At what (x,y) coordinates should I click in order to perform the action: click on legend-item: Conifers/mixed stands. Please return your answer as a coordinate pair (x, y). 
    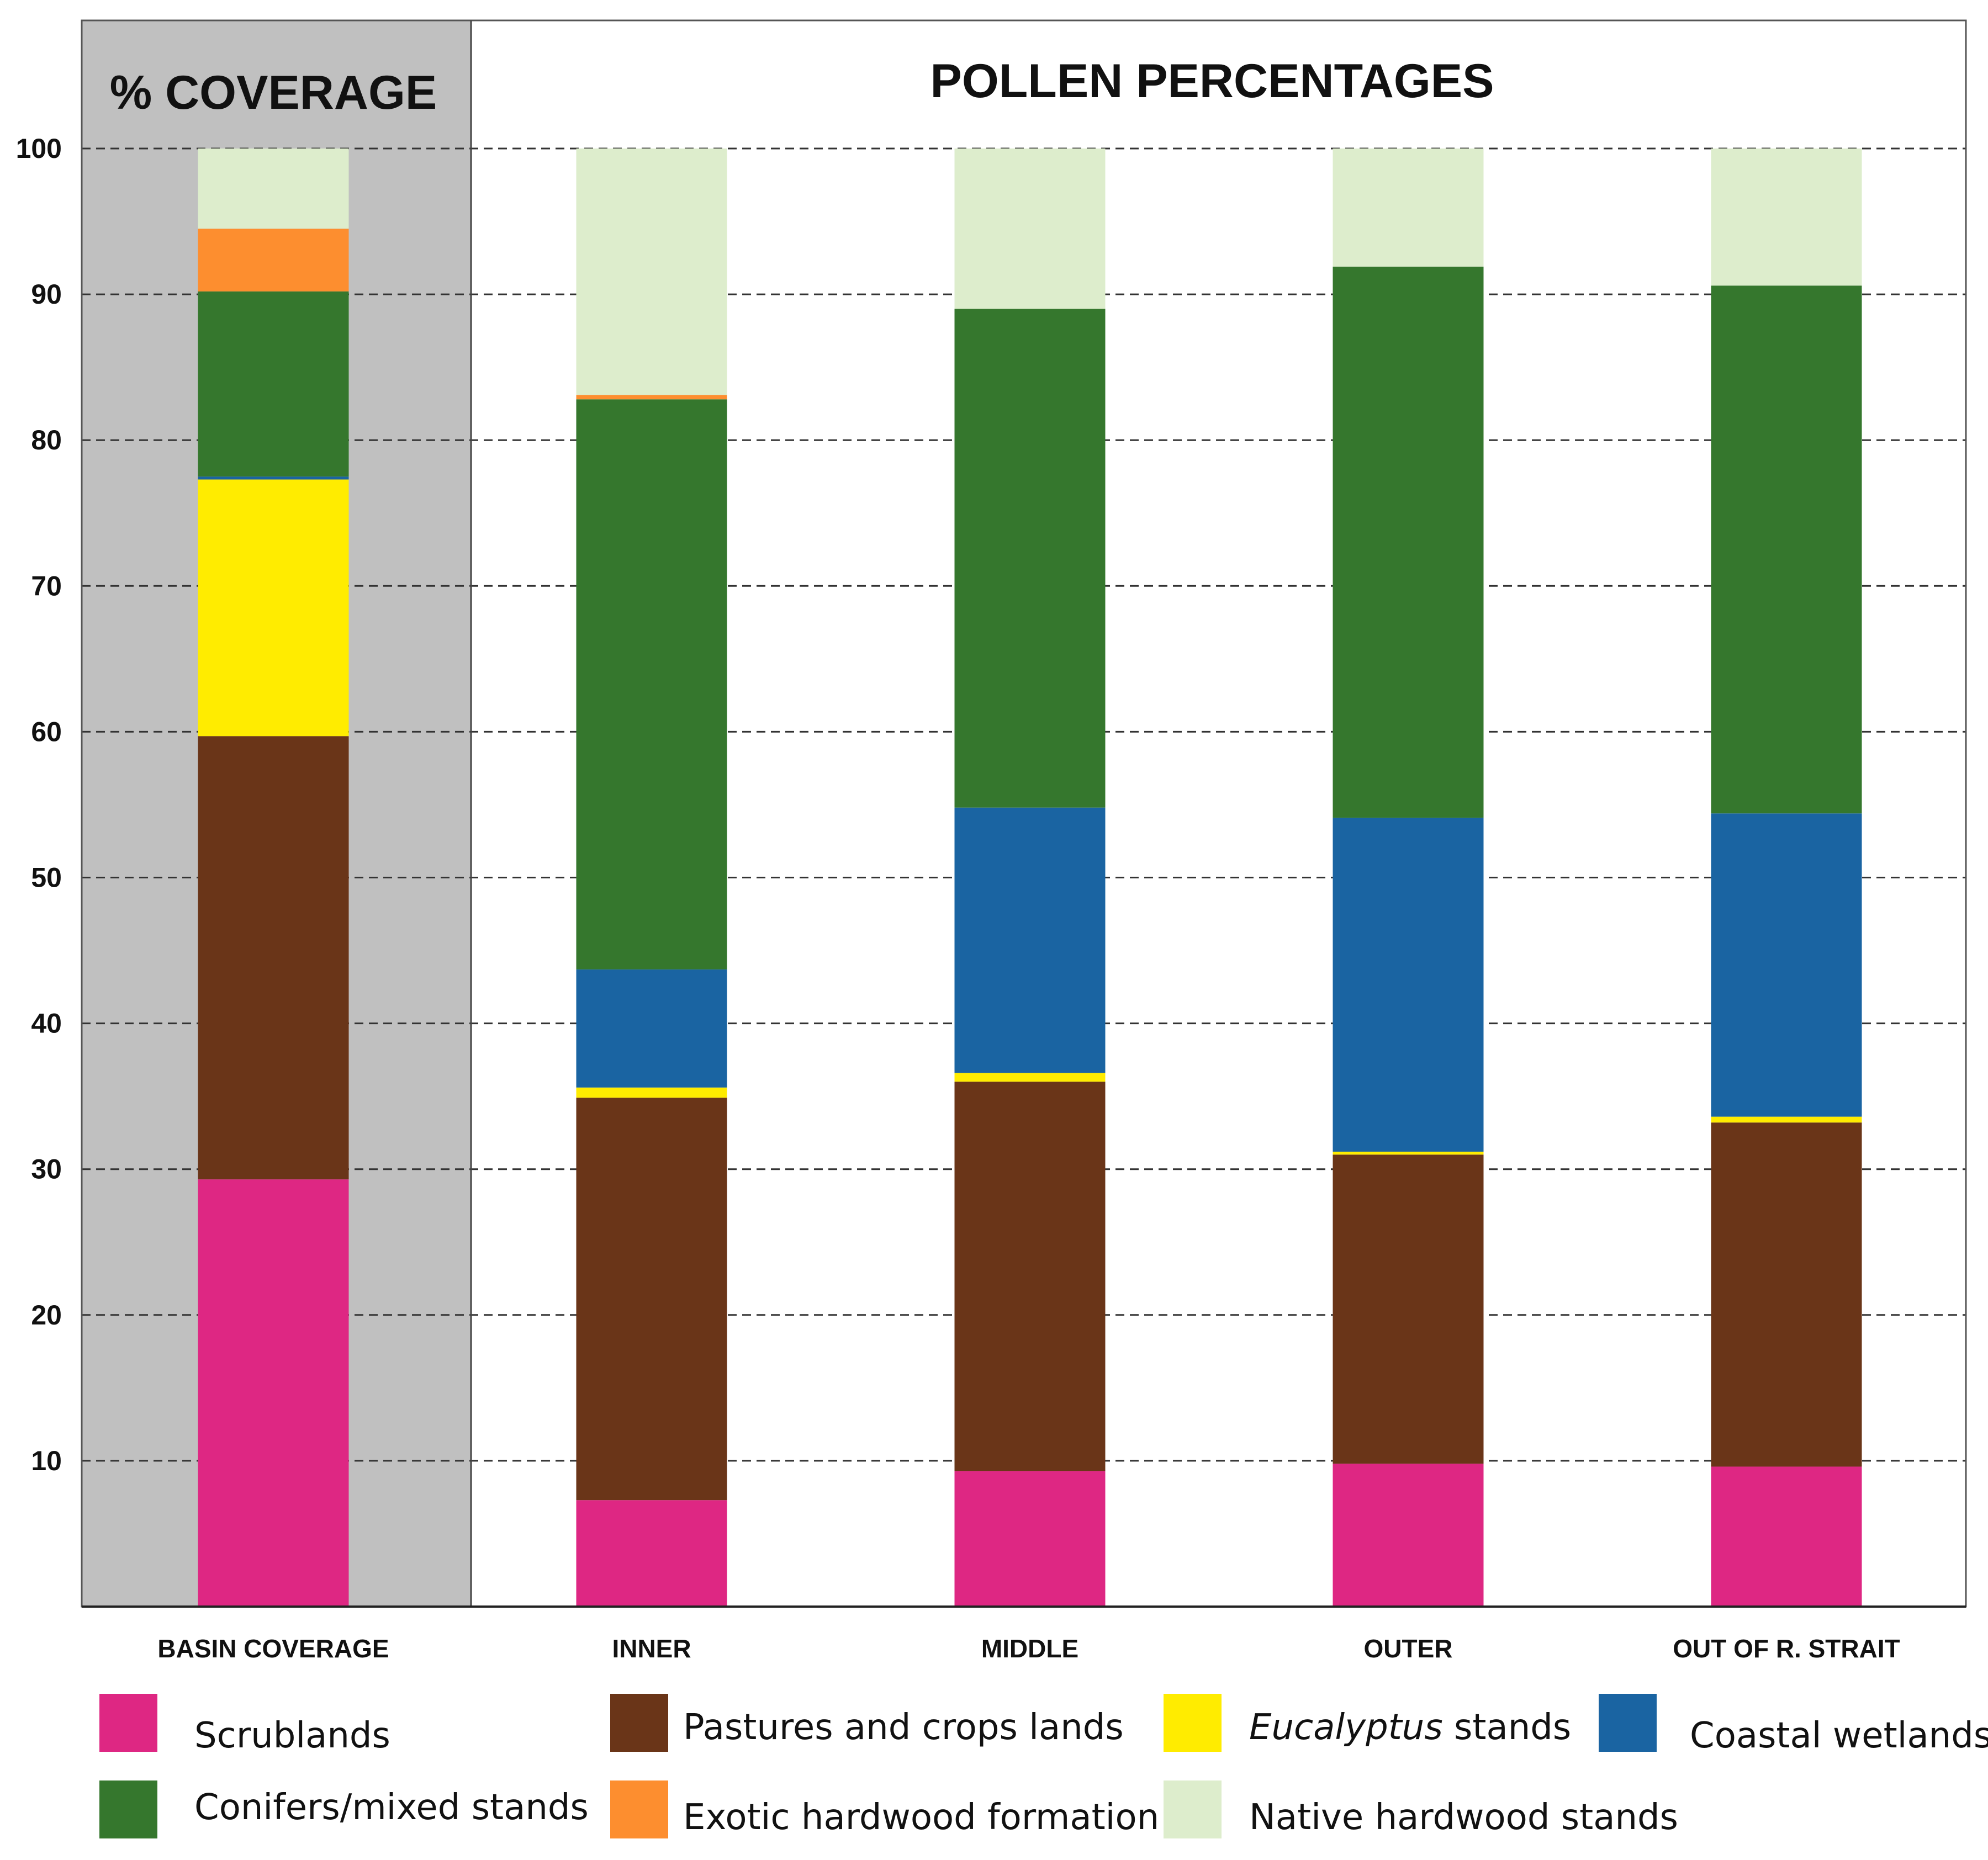
    Looking at the image, I should click on (344, 1809).